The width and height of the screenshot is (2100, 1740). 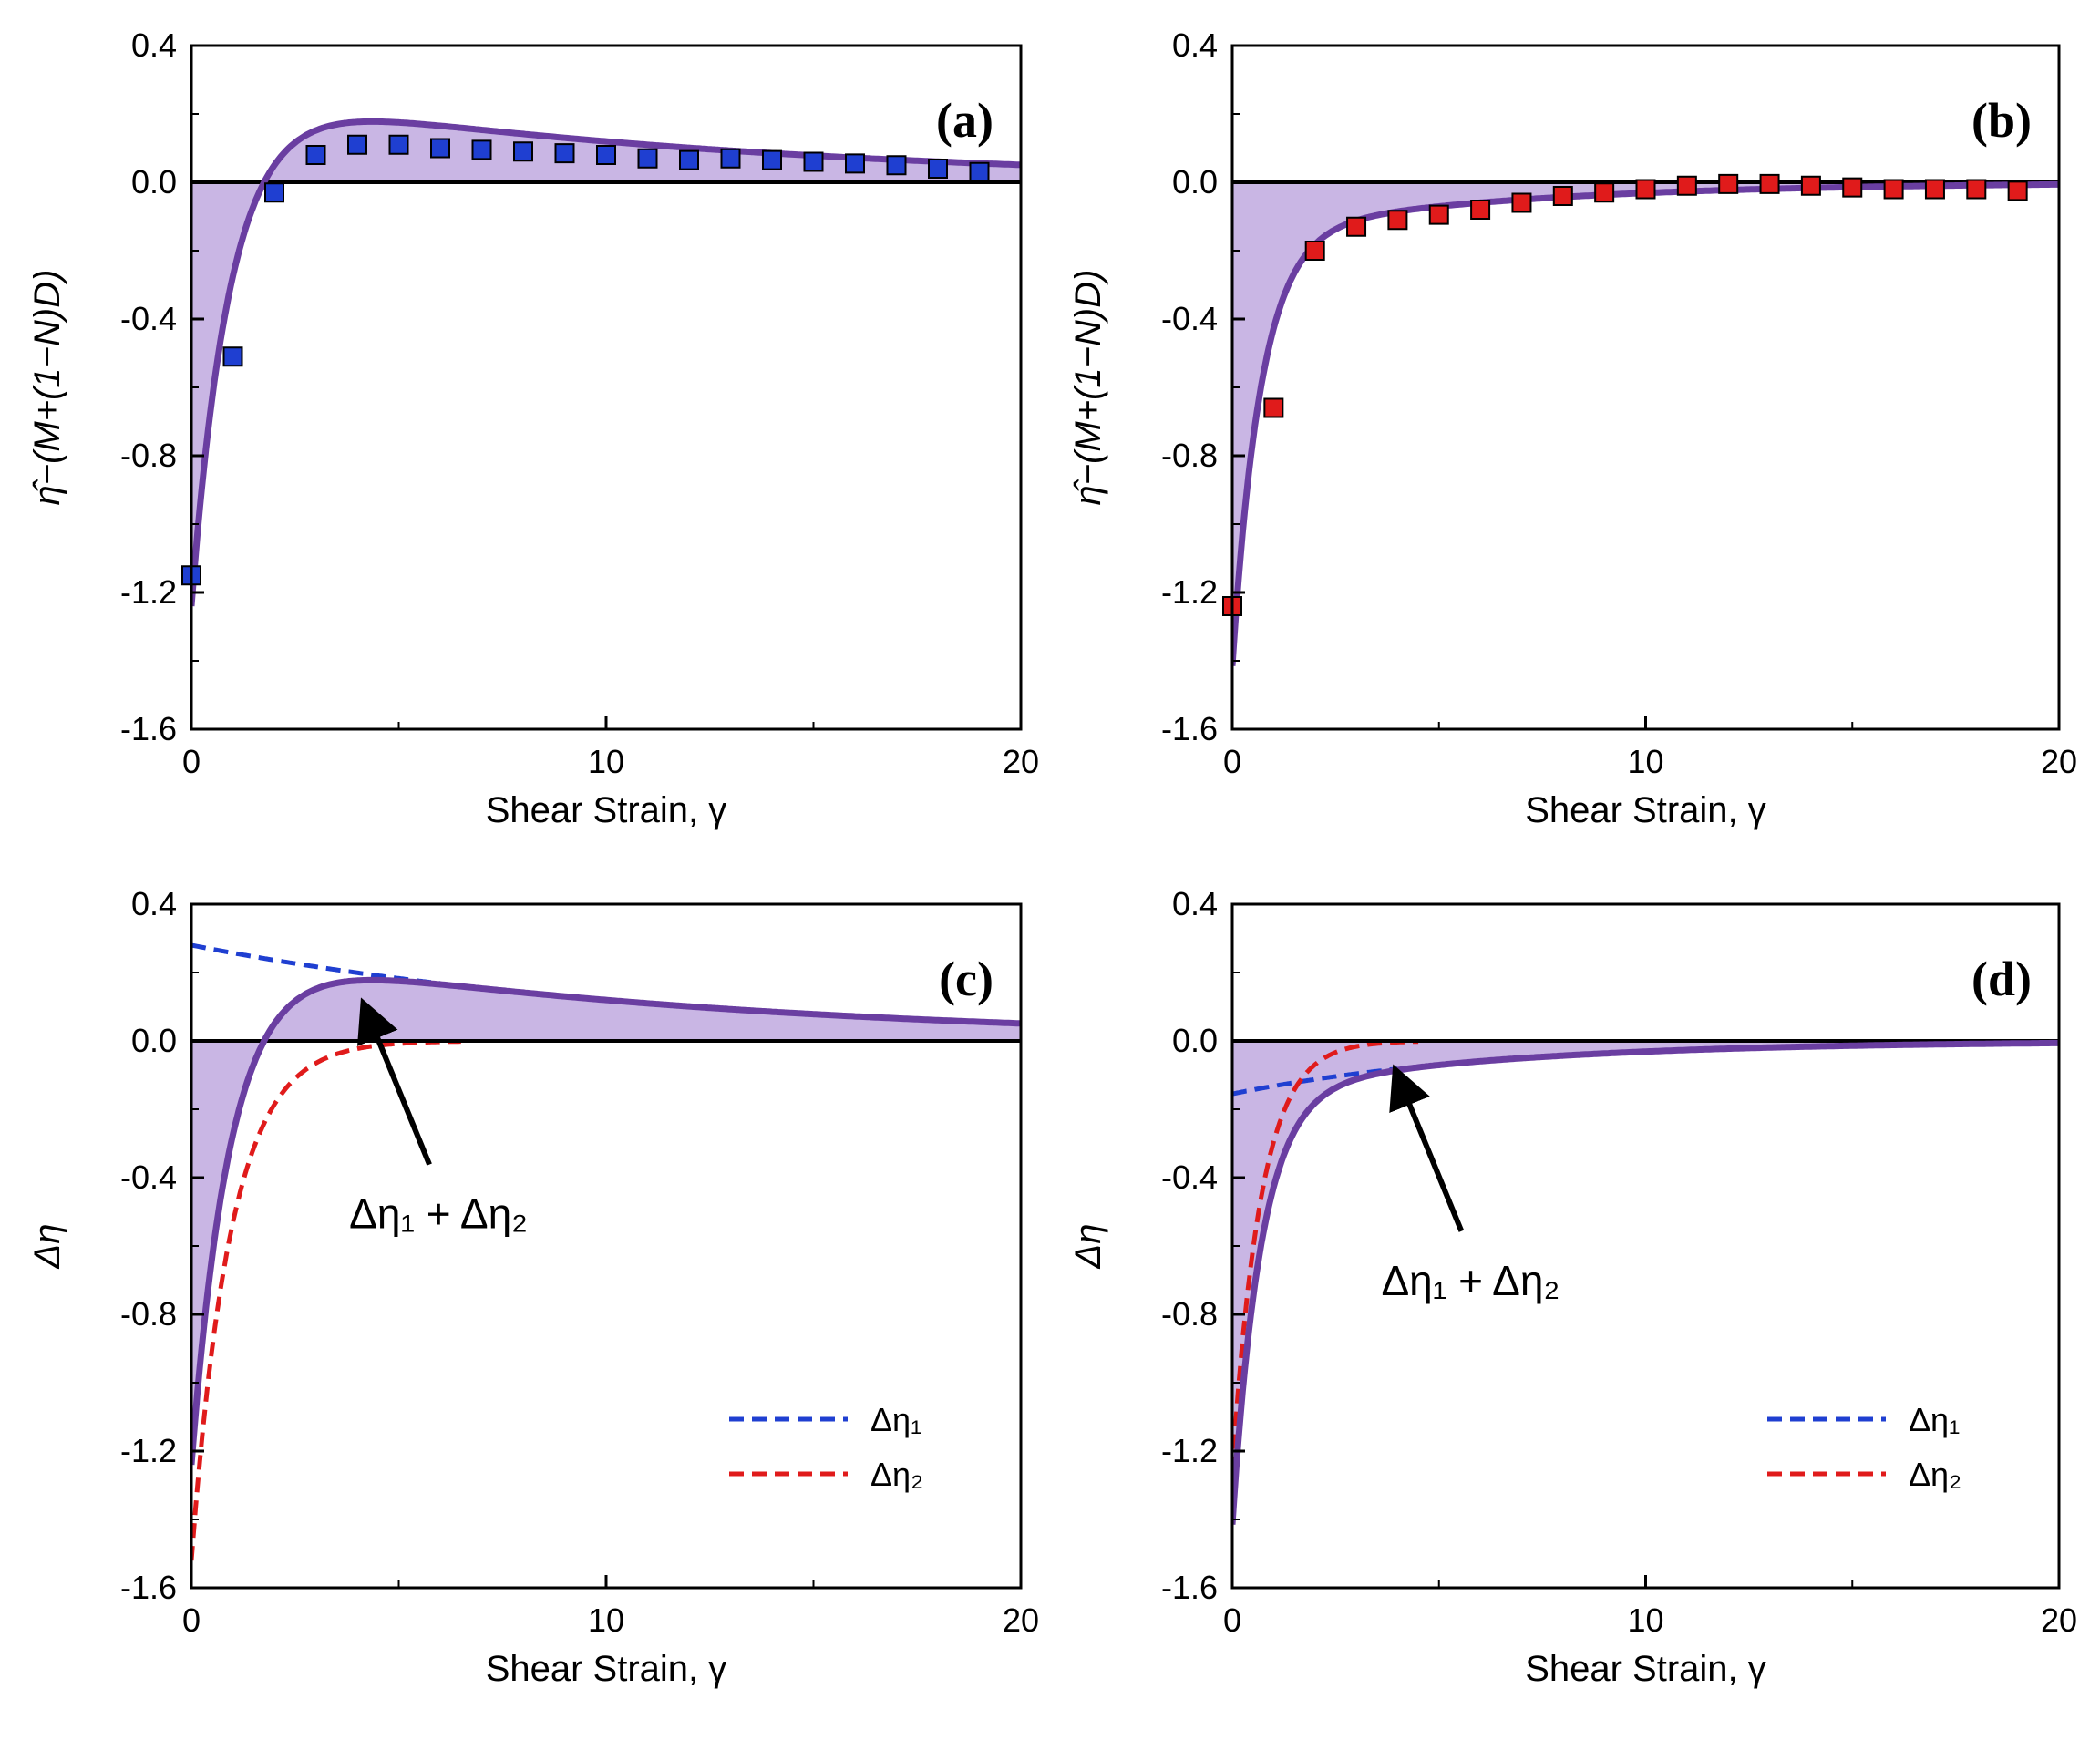 I want to click on panel-label: (d), so click(x=2001, y=979).